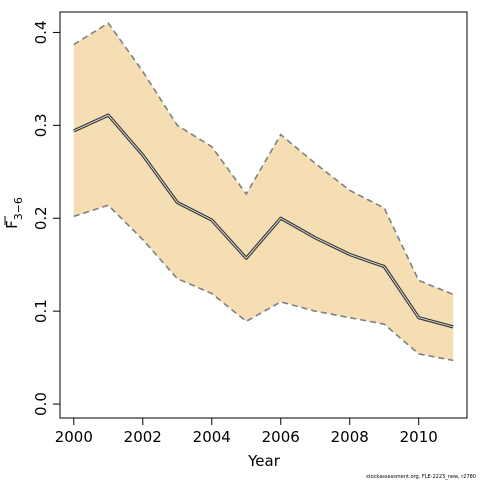 Image resolution: width=480 pixels, height=480 pixels. I want to click on x-tick-label: 2004, so click(212, 437).